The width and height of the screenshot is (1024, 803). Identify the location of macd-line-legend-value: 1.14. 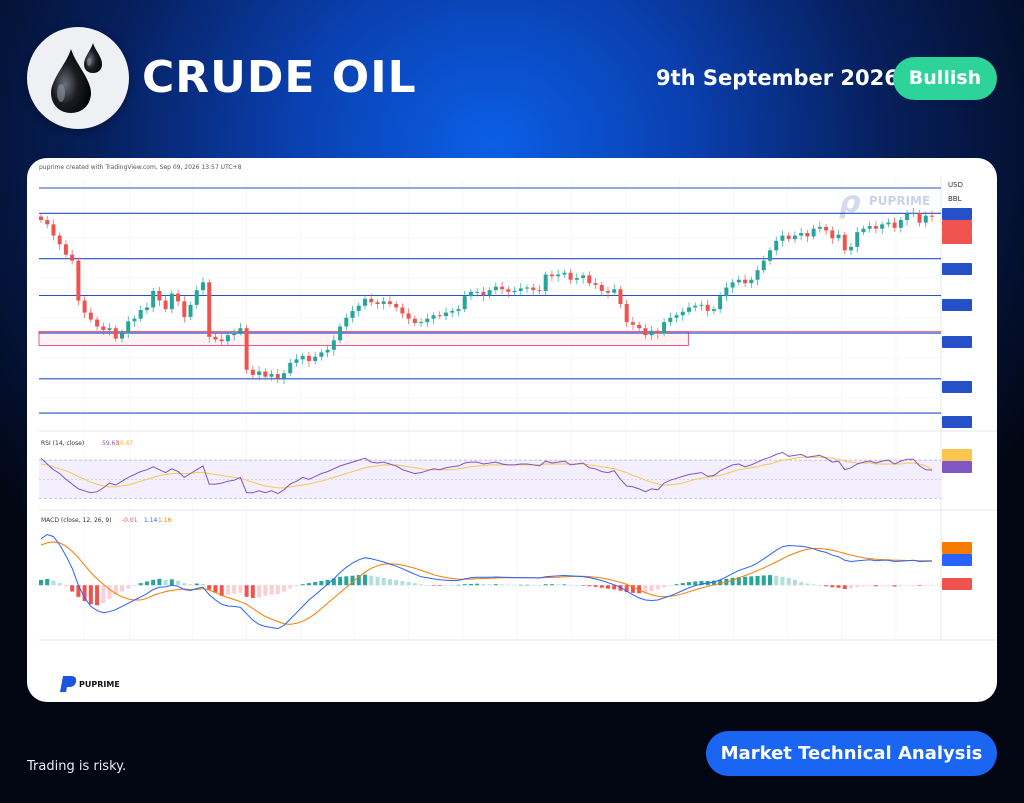
(151, 520).